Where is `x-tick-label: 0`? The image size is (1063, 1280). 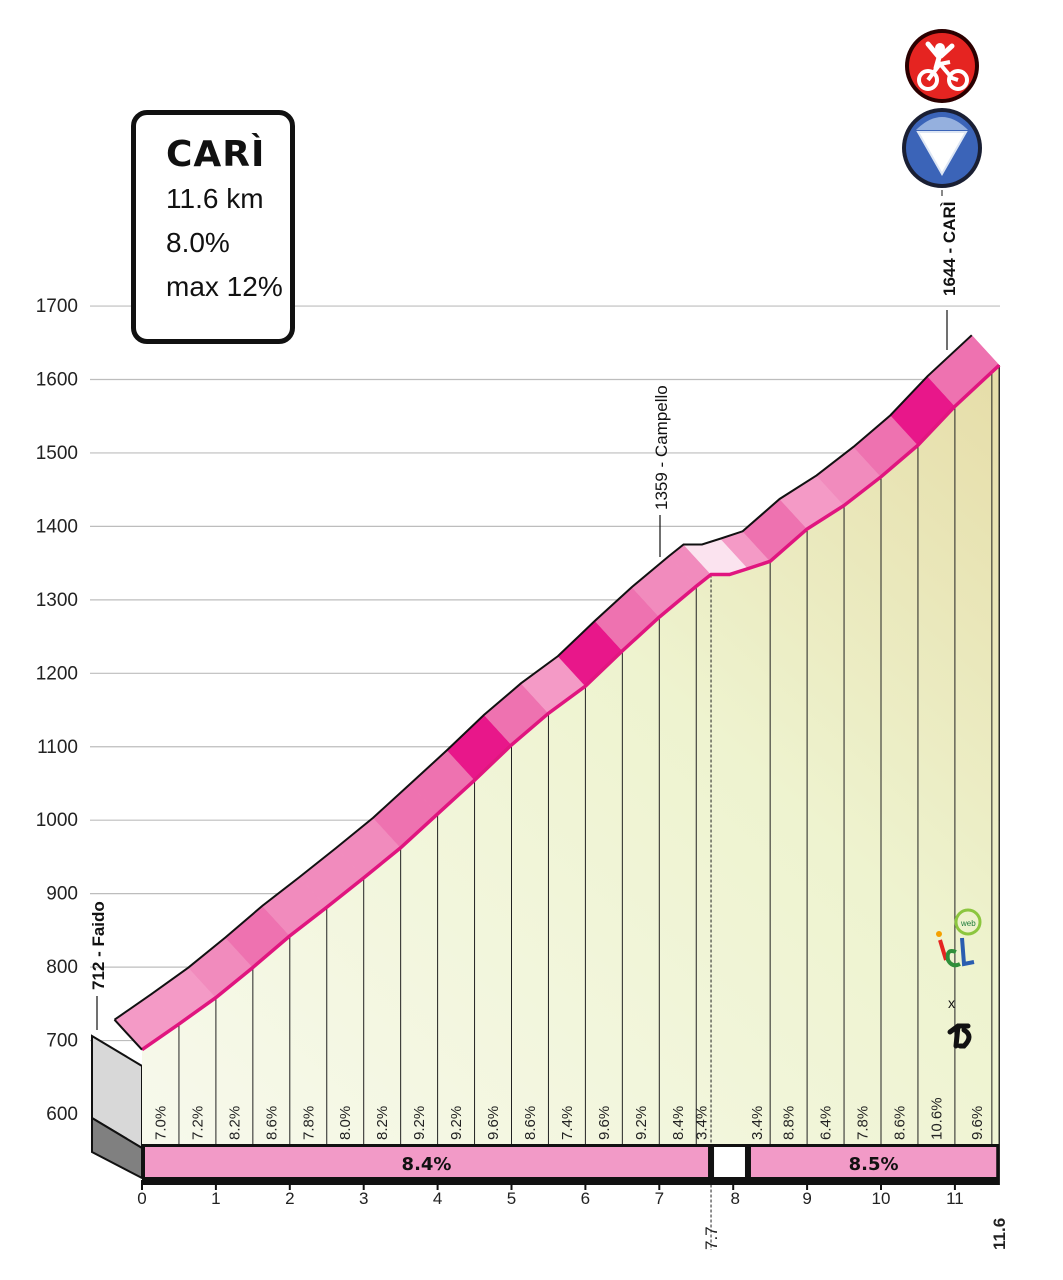 x-tick-label: 0 is located at coordinates (141, 1198).